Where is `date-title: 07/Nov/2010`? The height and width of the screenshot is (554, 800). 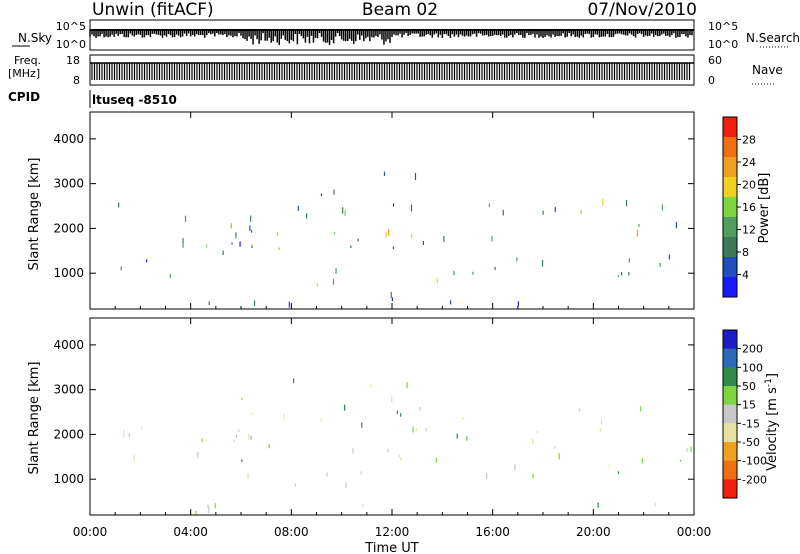
date-title: 07/Nov/2010 is located at coordinates (642, 10).